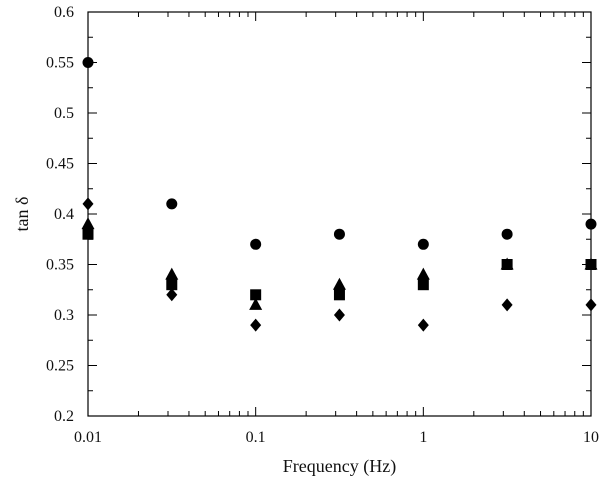  Describe the element at coordinates (336, 437) in the screenshot. I see `x-tick-labels: 0.01 0.1 1 10` at that location.